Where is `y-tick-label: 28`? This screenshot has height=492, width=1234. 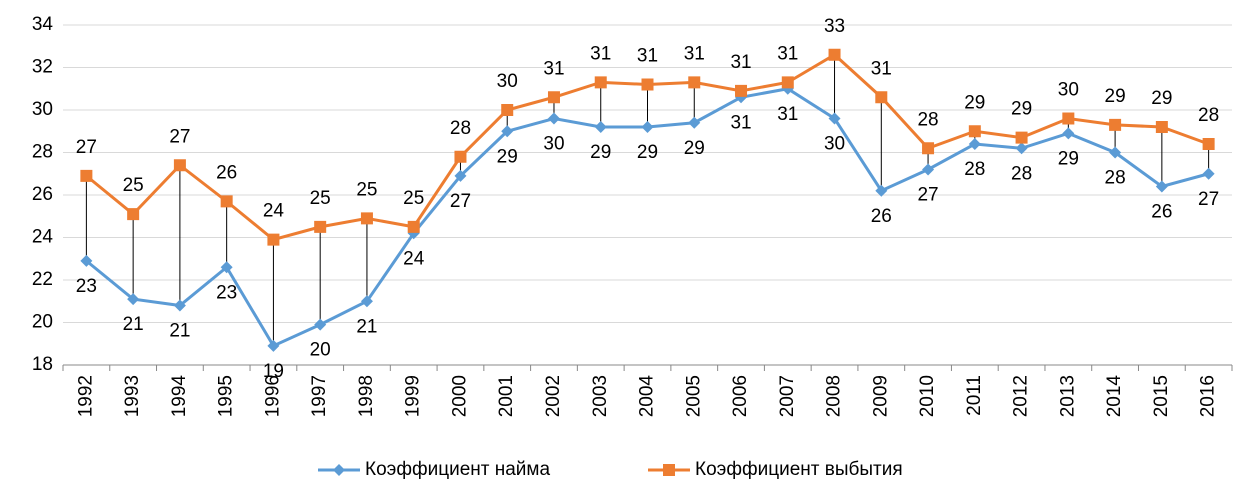 y-tick-label: 28 is located at coordinates (42, 152).